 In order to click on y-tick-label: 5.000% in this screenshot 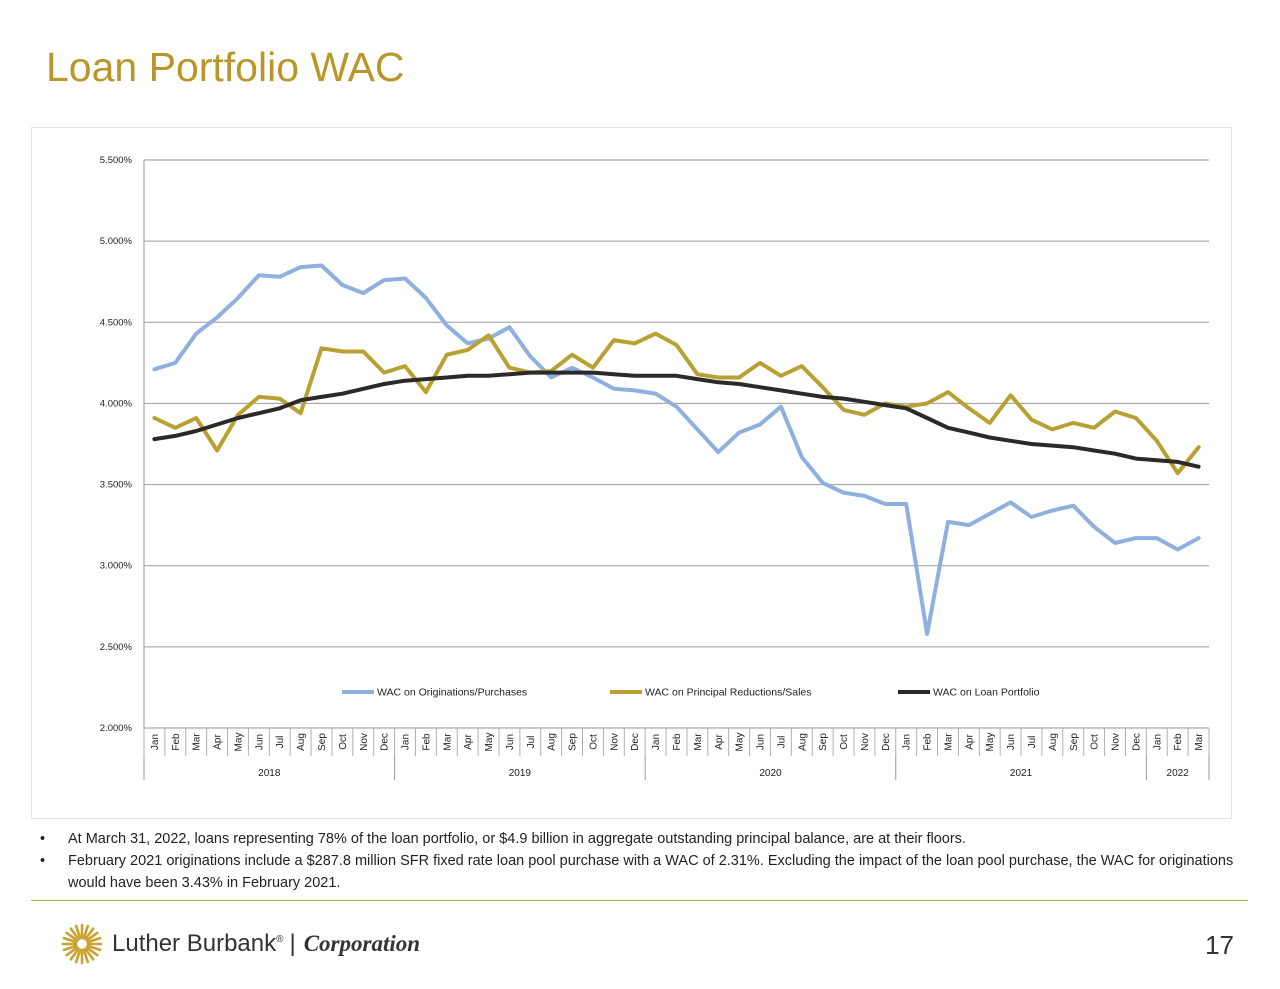, I will do `click(116, 241)`.